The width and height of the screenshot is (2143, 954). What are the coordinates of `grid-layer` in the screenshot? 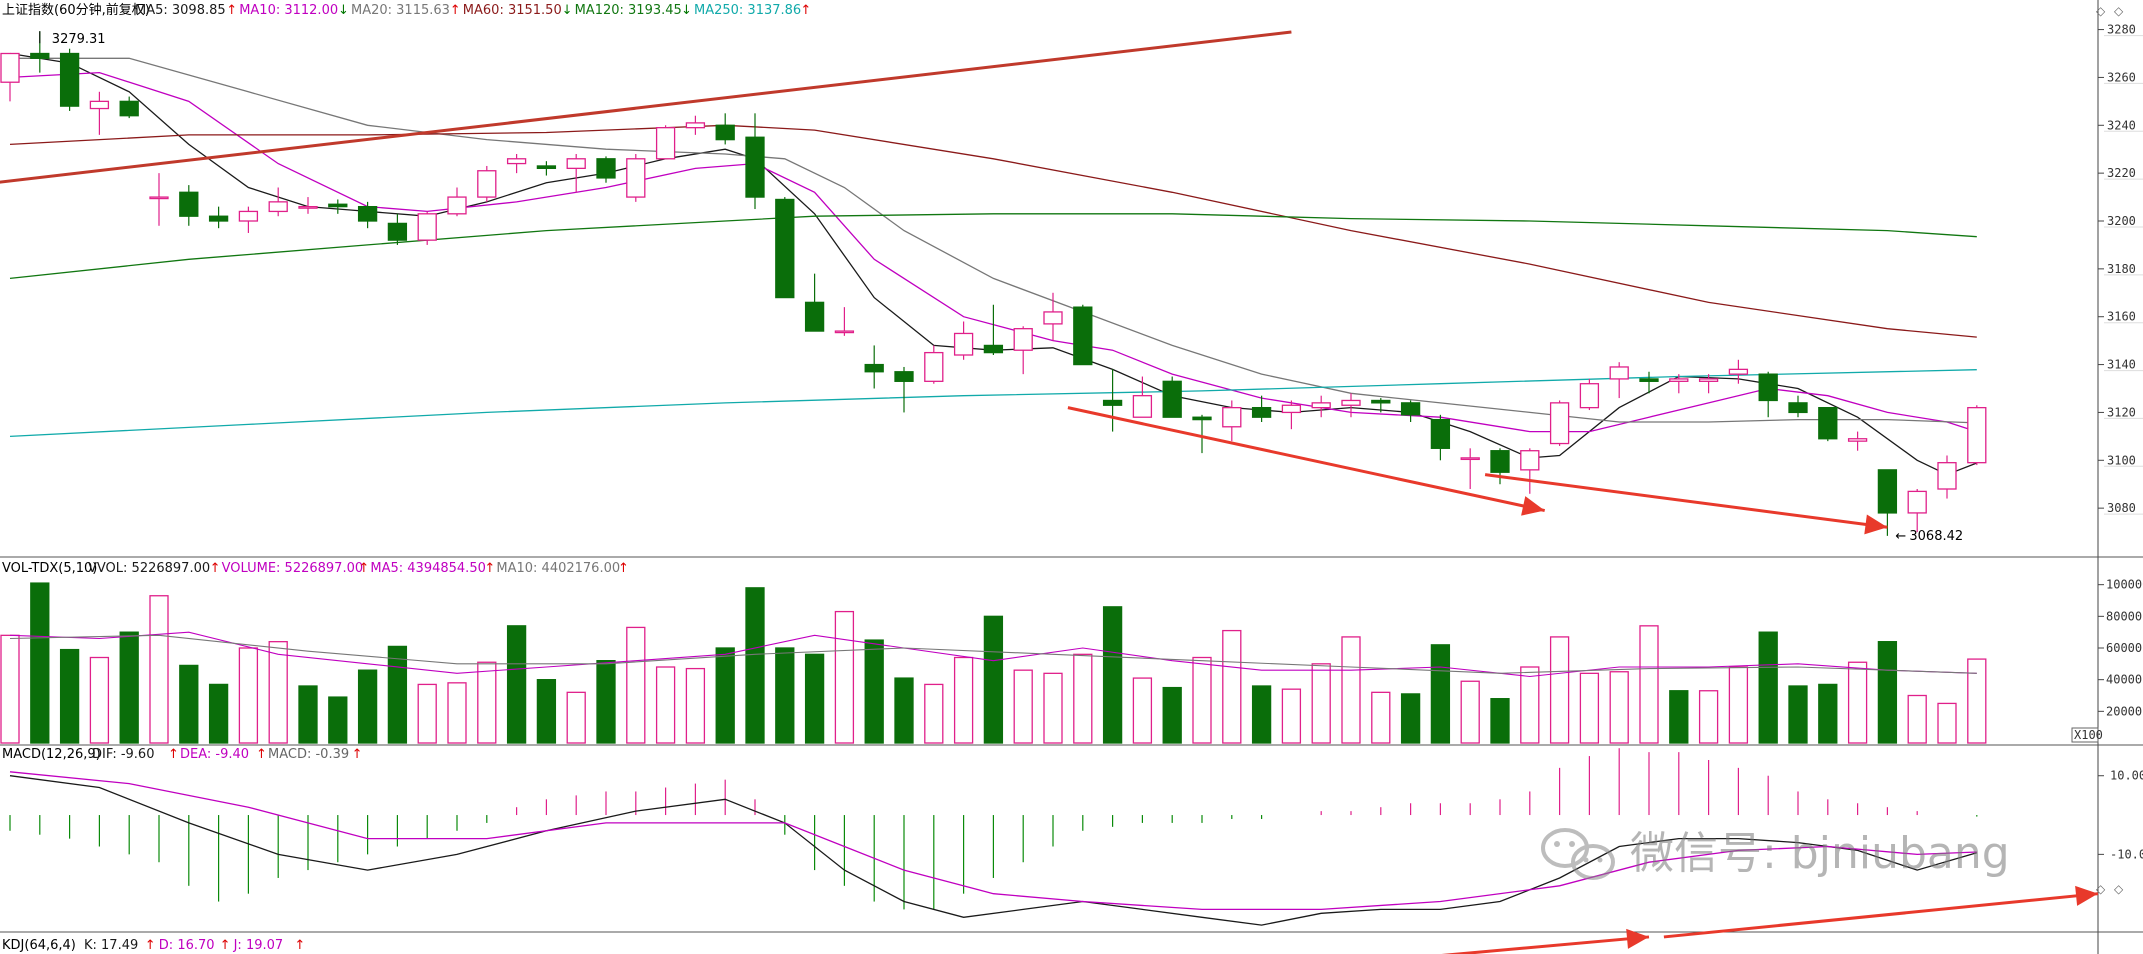 It's located at (2123, 275).